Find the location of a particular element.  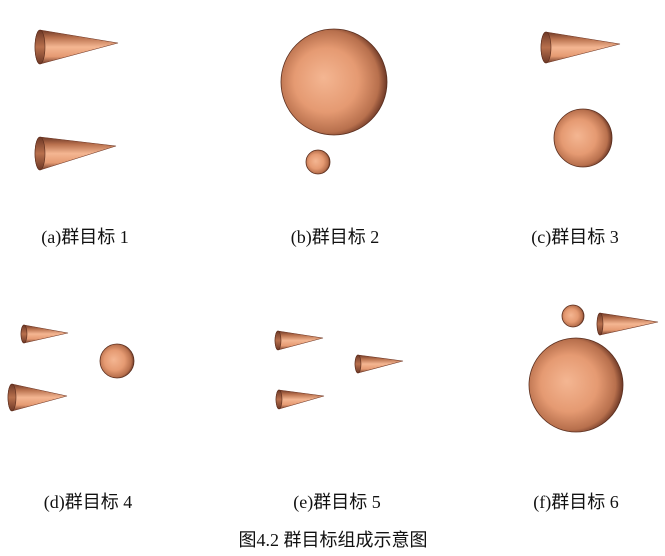

panel-f-graphic is located at coordinates (593, 368).